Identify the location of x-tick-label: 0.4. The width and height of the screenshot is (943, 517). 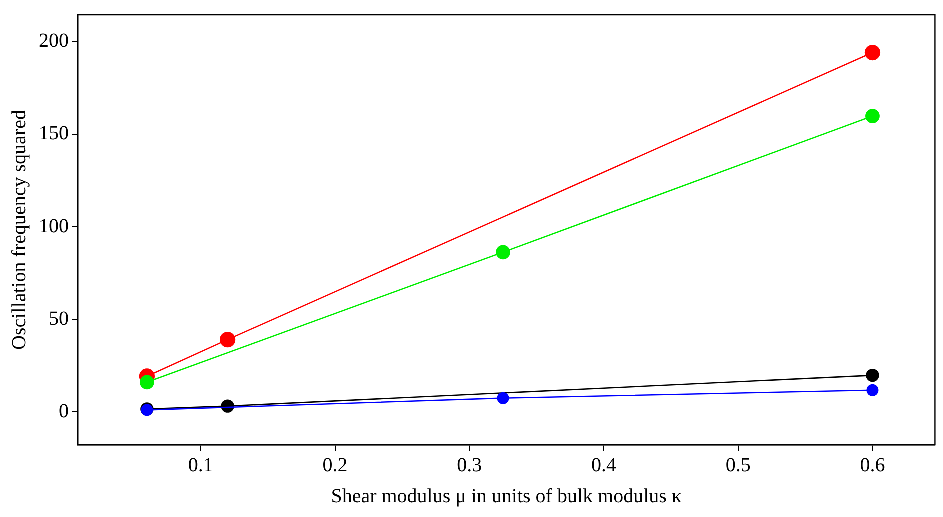
(604, 465).